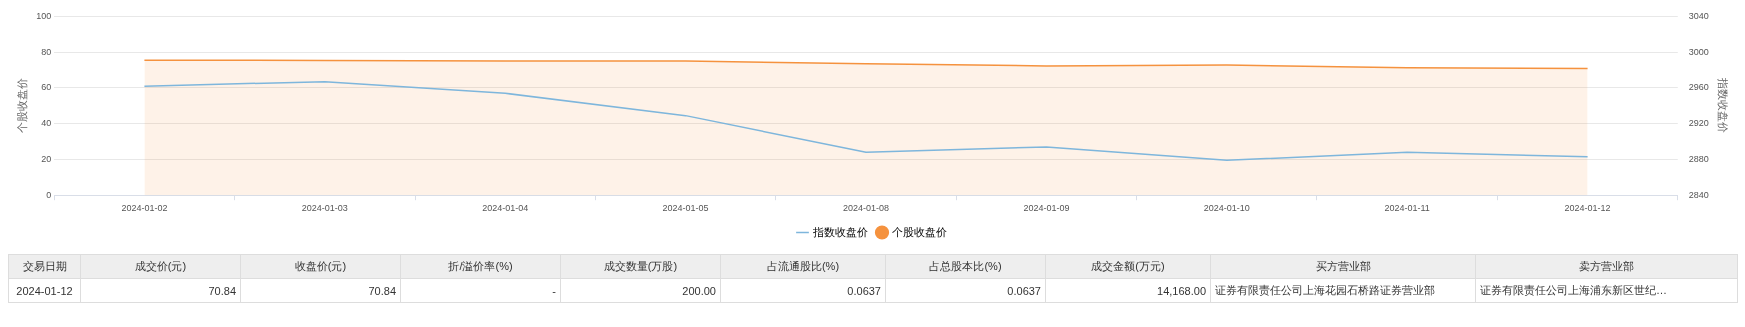  I want to click on category-label: 占总股本比(%), so click(965, 266).